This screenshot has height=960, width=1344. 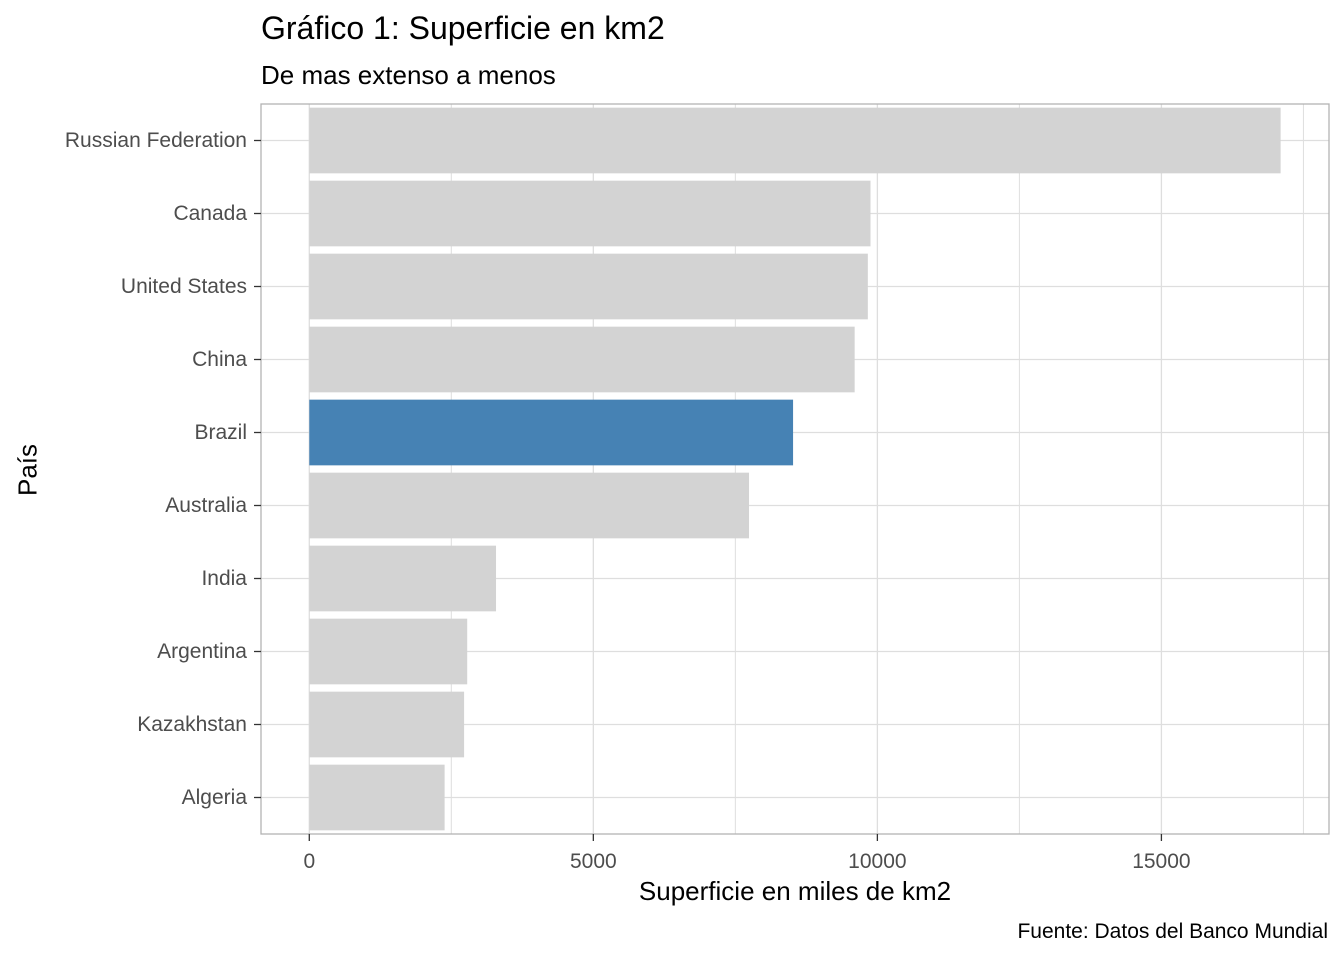 I want to click on bar-india, so click(x=403, y=578).